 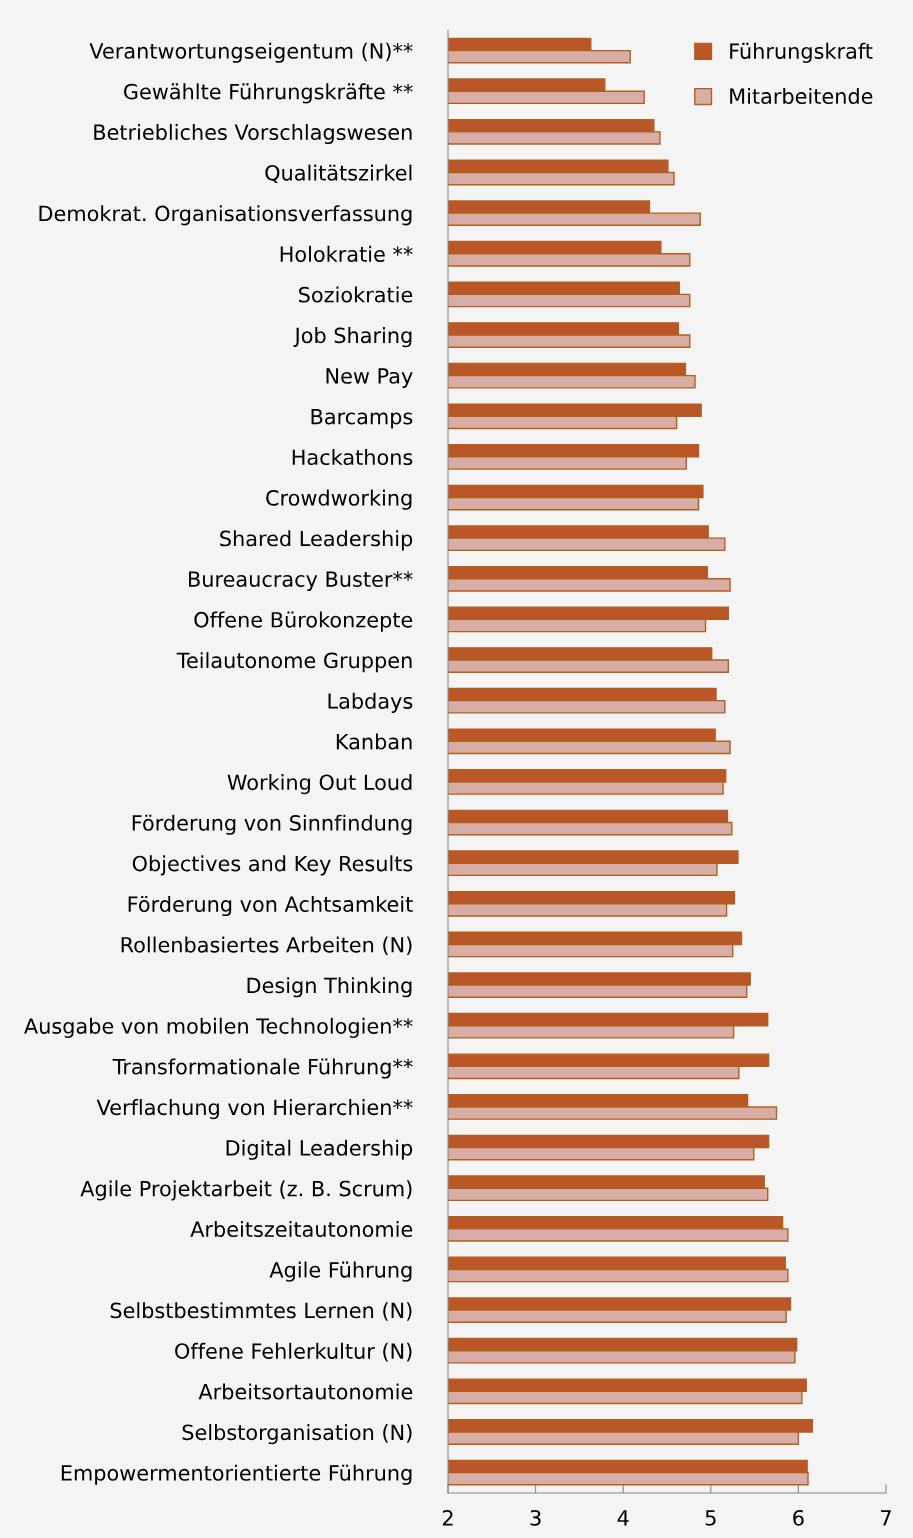 I want to click on x-tick-label: 6, so click(x=798, y=1517).